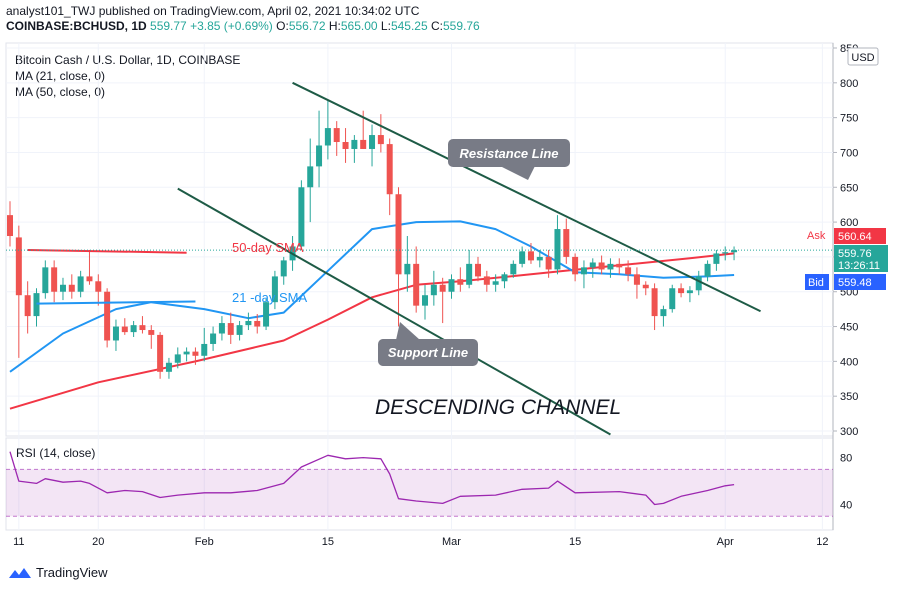 This screenshot has width=900, height=590. Describe the element at coordinates (846, 459) in the screenshot. I see `rsi-tick-label: 80` at that location.